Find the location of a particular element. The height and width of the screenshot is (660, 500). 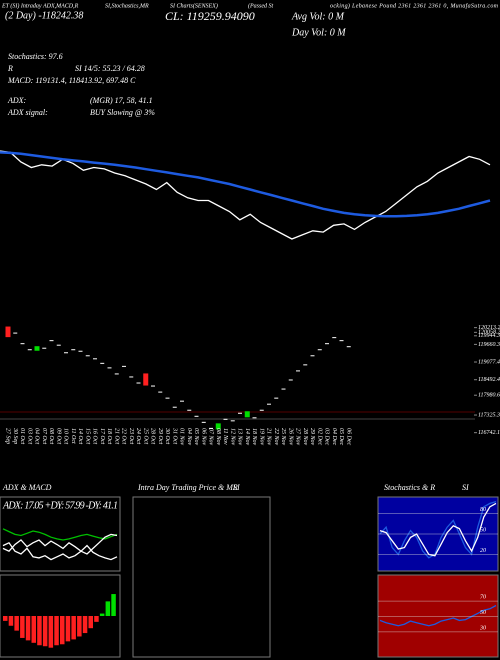

y-tick-label: 70 is located at coordinates (483, 597).